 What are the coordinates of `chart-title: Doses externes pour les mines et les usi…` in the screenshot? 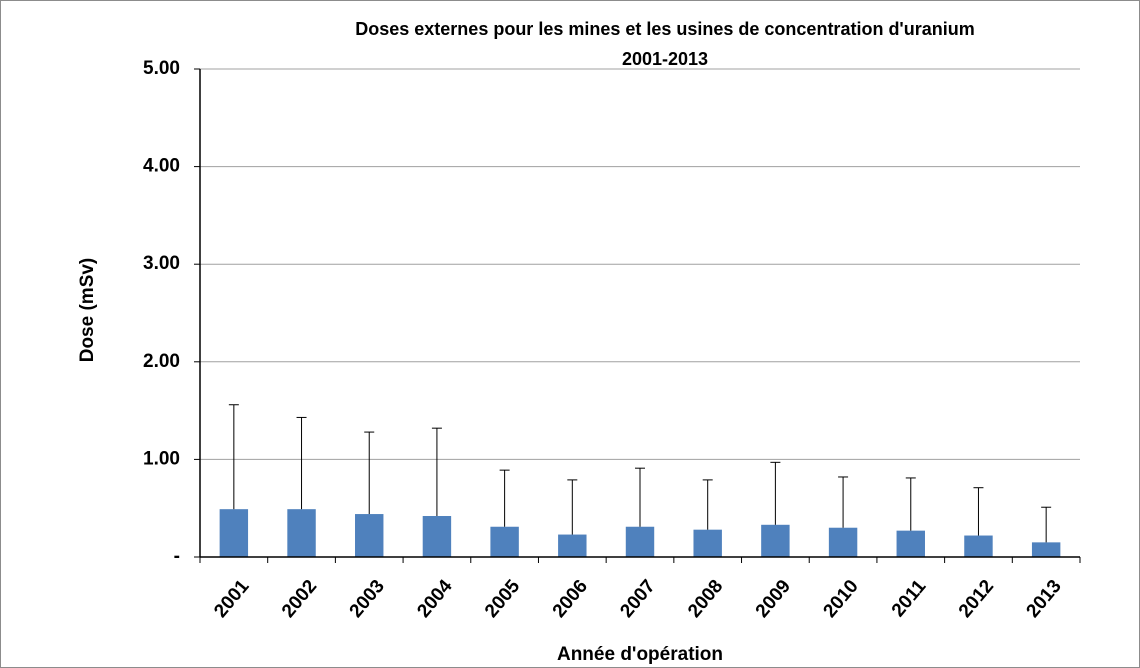 It's located at (664, 29).